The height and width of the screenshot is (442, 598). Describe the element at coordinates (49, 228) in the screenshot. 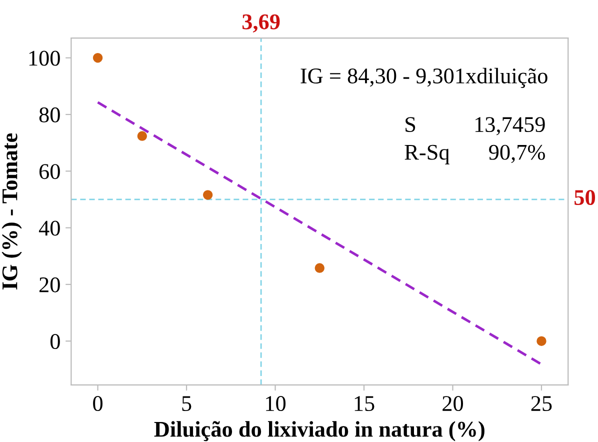

I see `y-tick-label: 40` at that location.